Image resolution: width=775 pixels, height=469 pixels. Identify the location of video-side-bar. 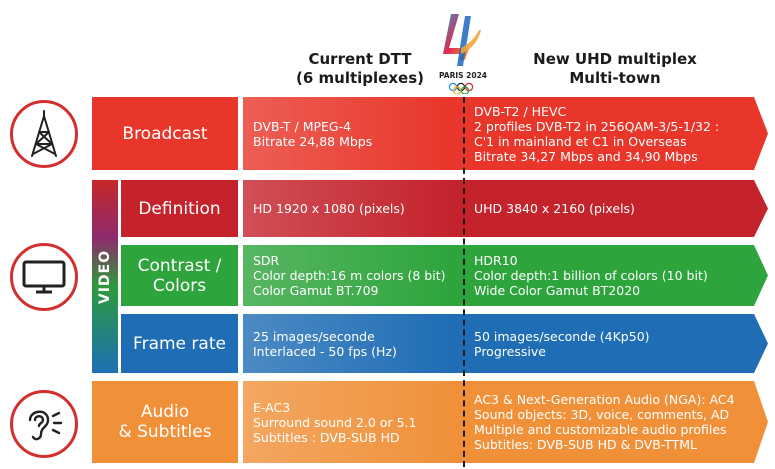
(105, 276).